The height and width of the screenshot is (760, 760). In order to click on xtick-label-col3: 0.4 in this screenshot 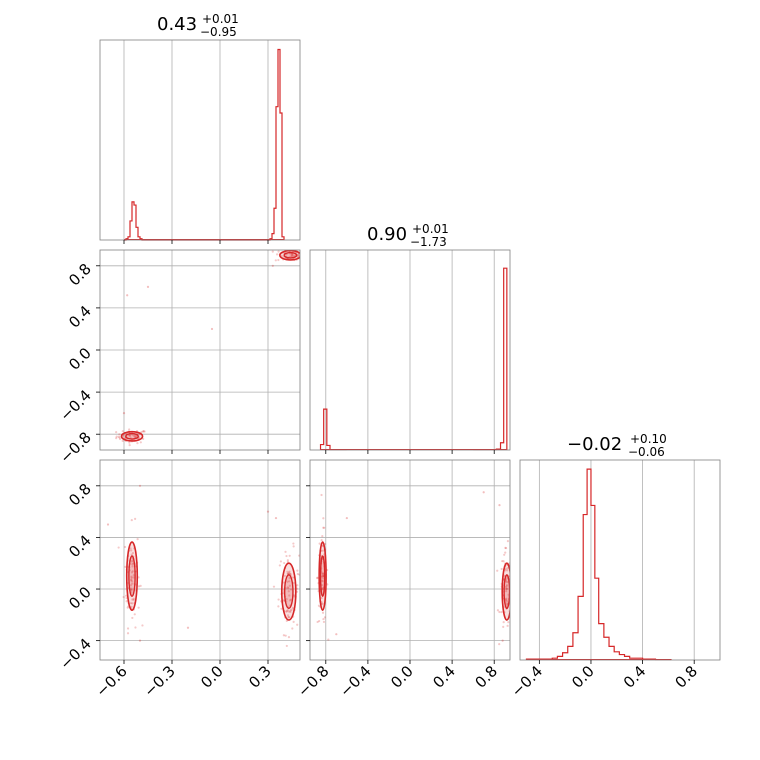, I will do `click(635, 677)`.